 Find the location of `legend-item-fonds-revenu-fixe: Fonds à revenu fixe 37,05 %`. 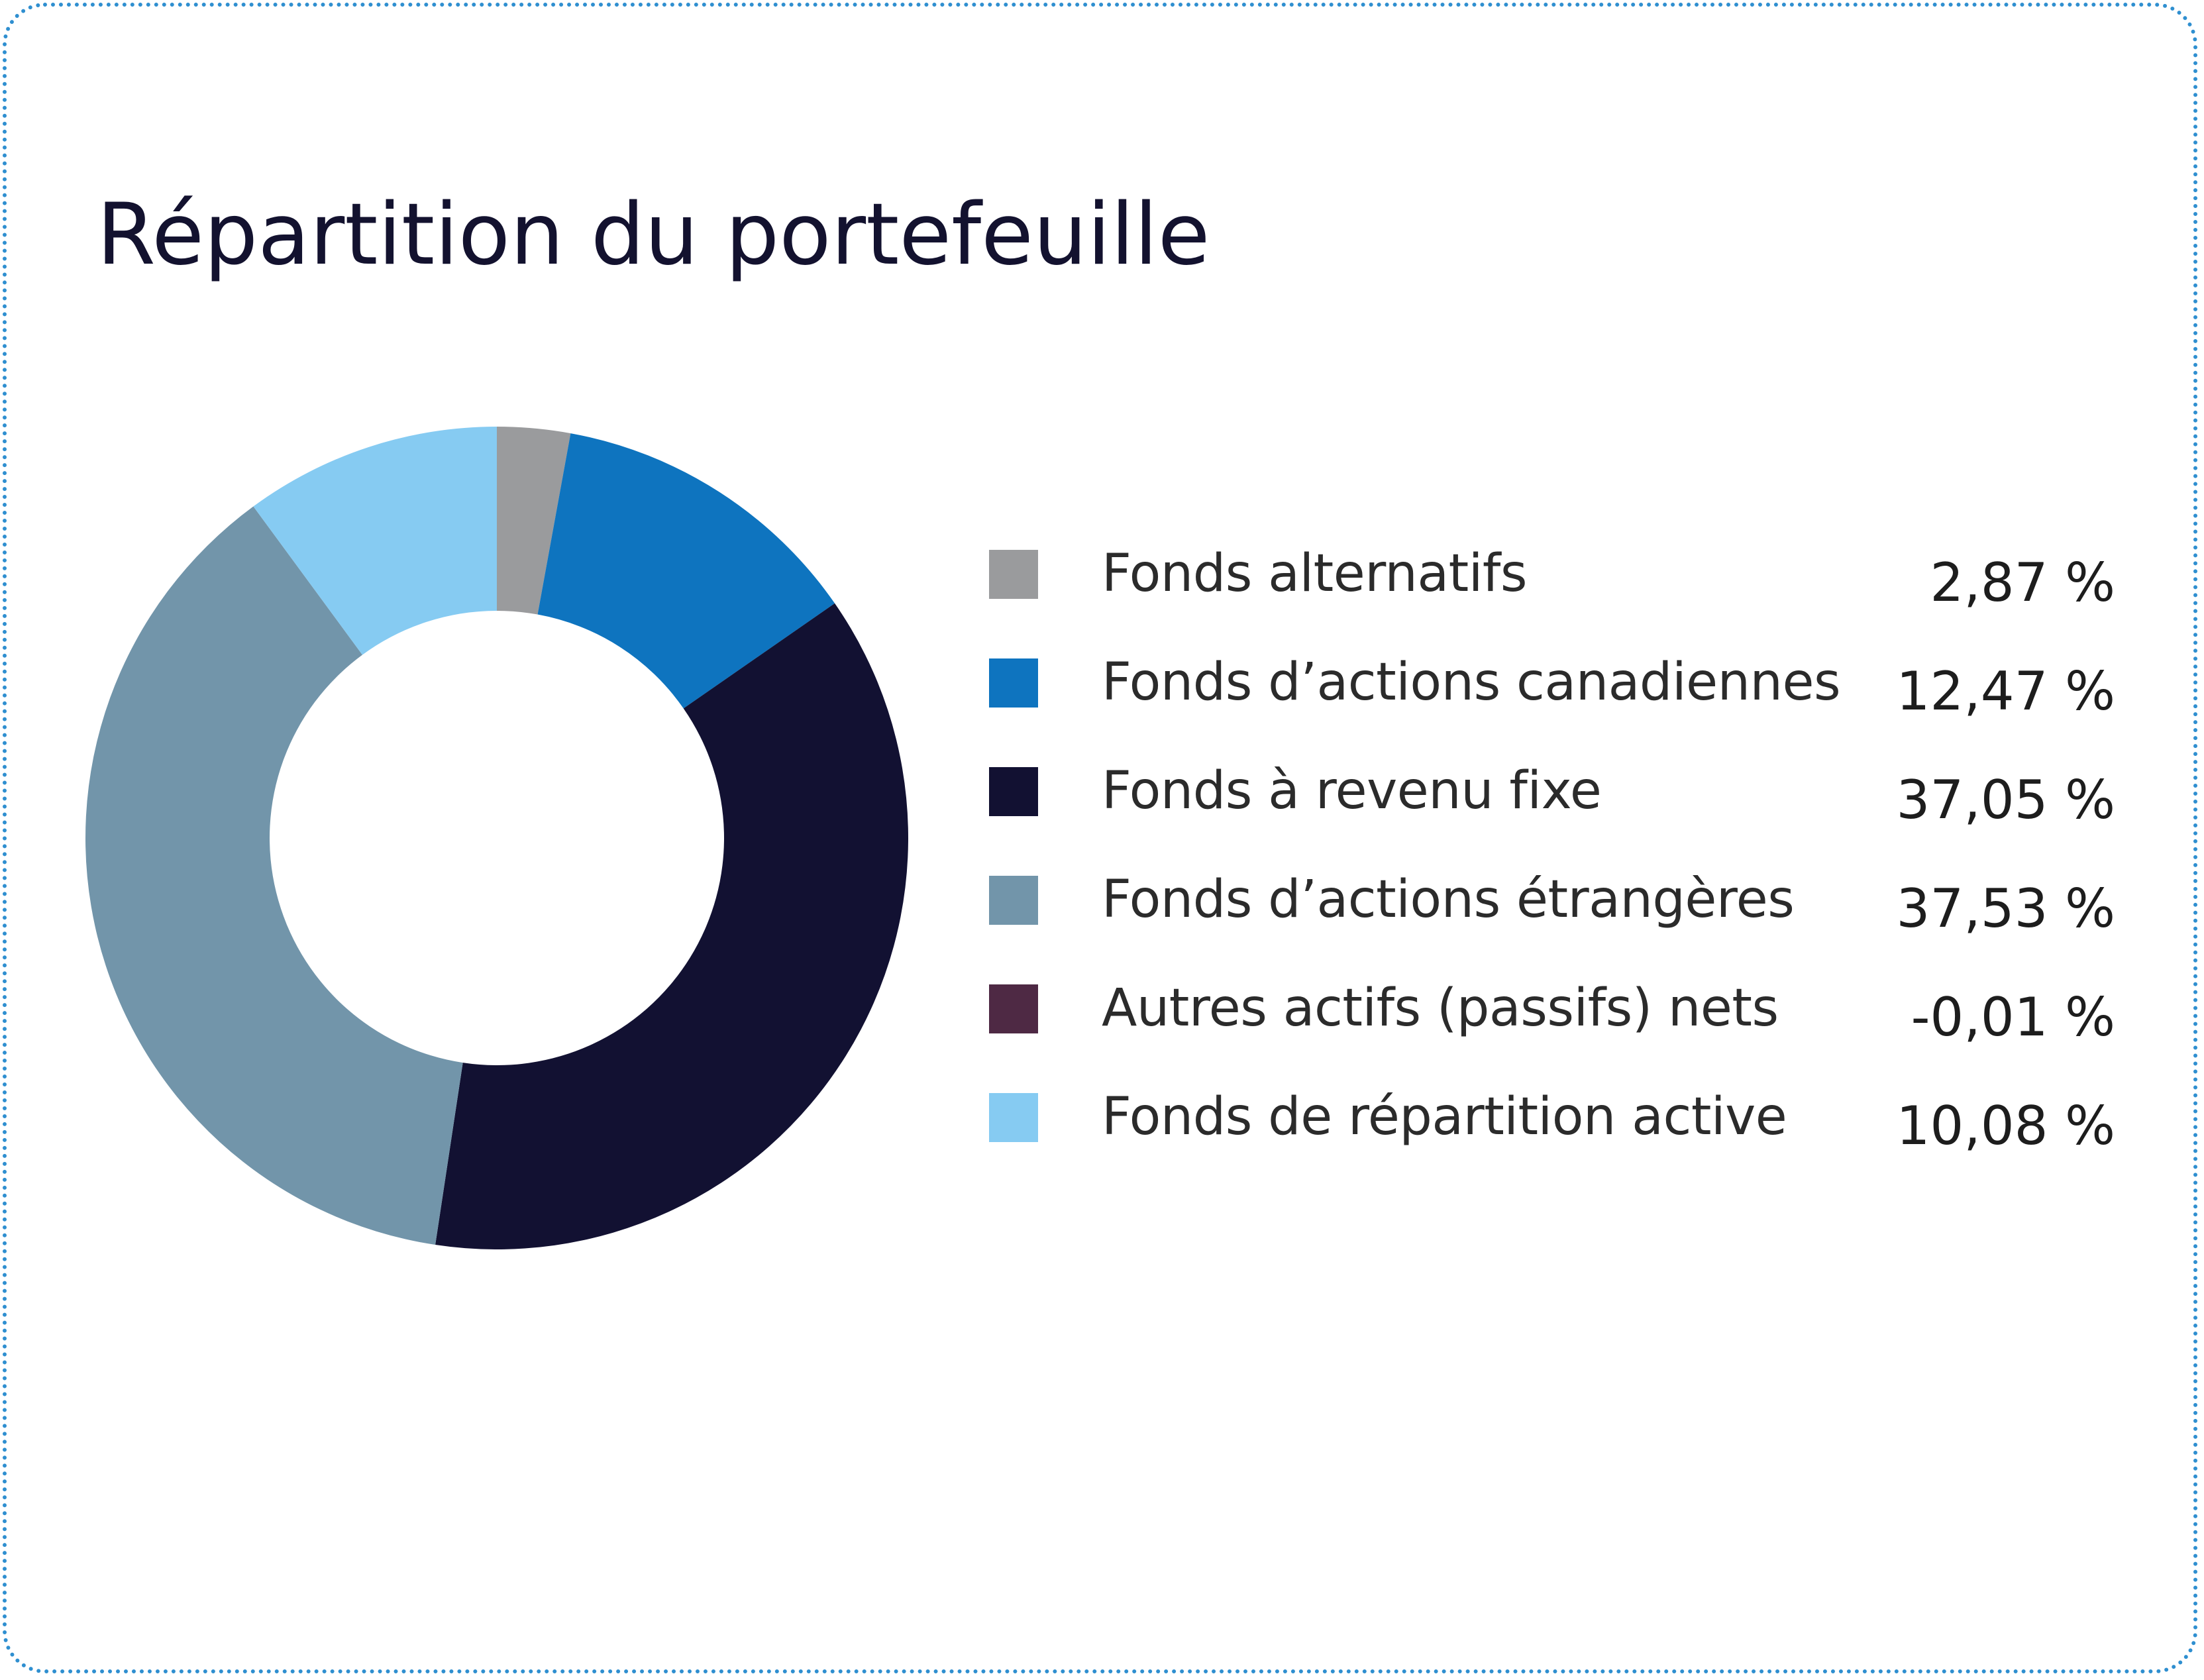

legend-item-fonds-revenu-fixe: Fonds à revenu fixe 37,05 % is located at coordinates (1552, 808).